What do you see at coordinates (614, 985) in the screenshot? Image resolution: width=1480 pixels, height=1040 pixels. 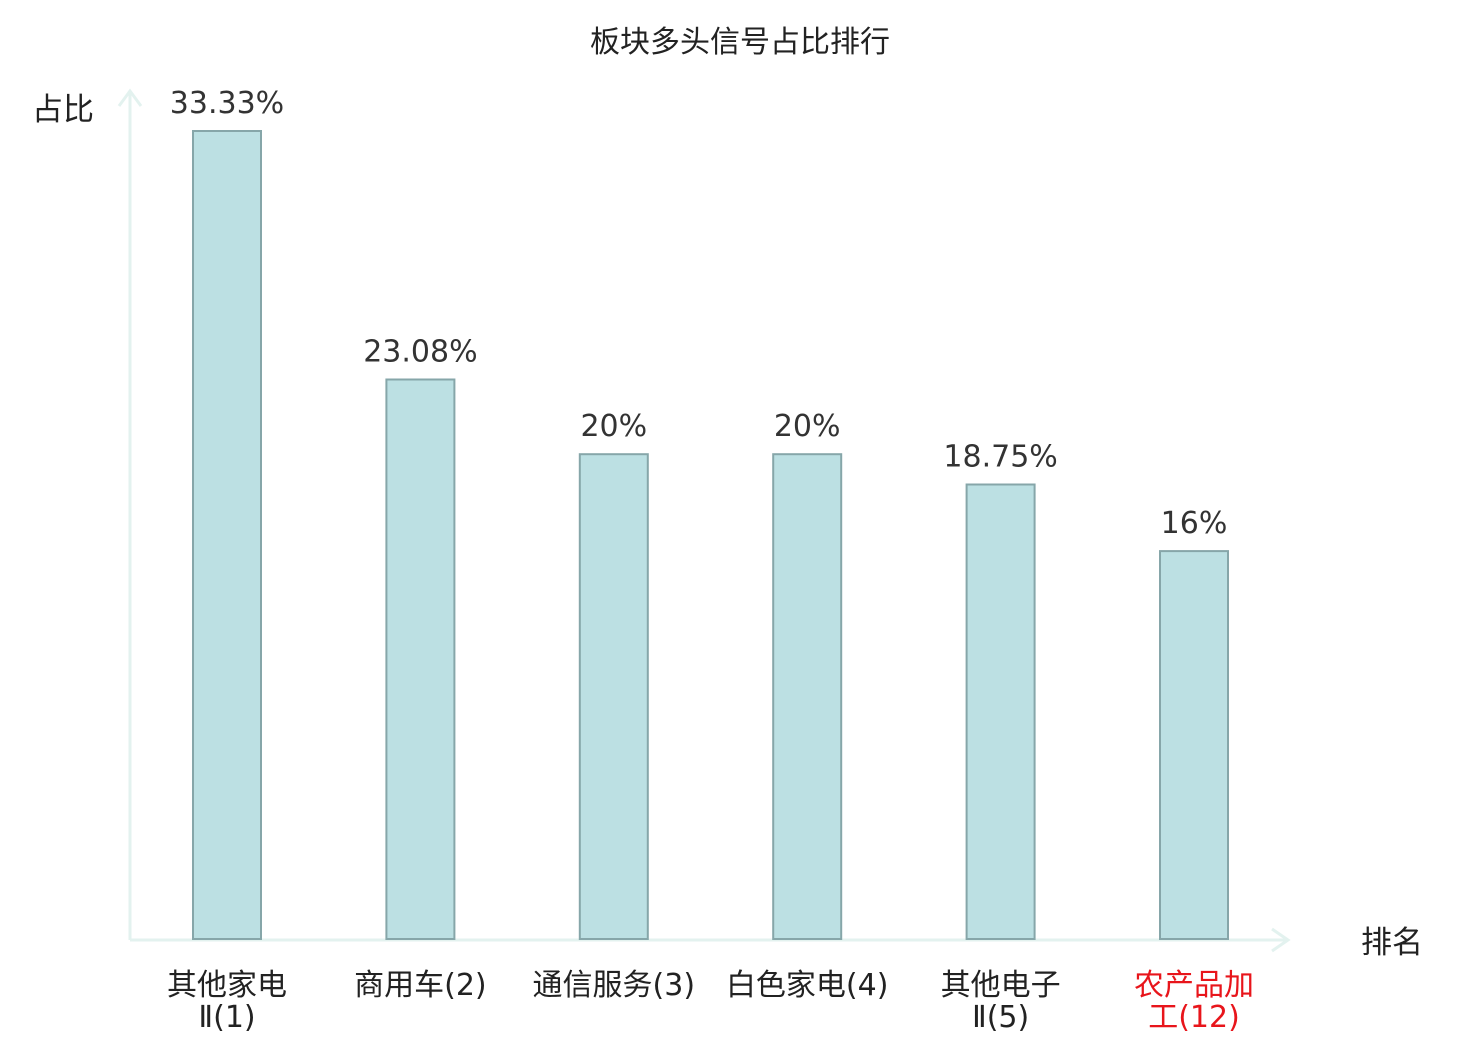 I see `category-label-3: 通信服务(3)` at bounding box center [614, 985].